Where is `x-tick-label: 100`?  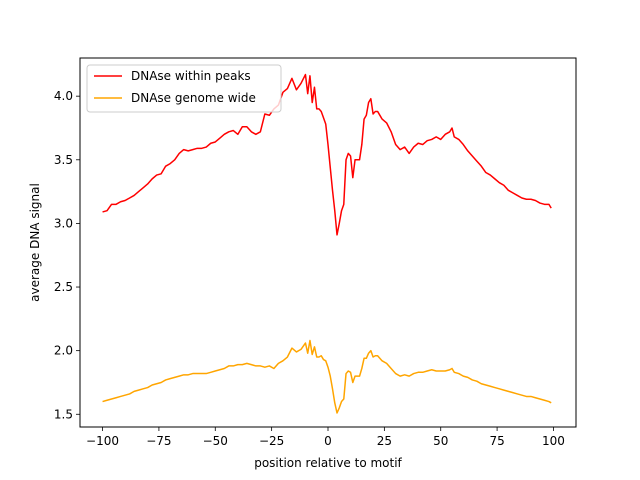
x-tick-label: 100 is located at coordinates (553, 441).